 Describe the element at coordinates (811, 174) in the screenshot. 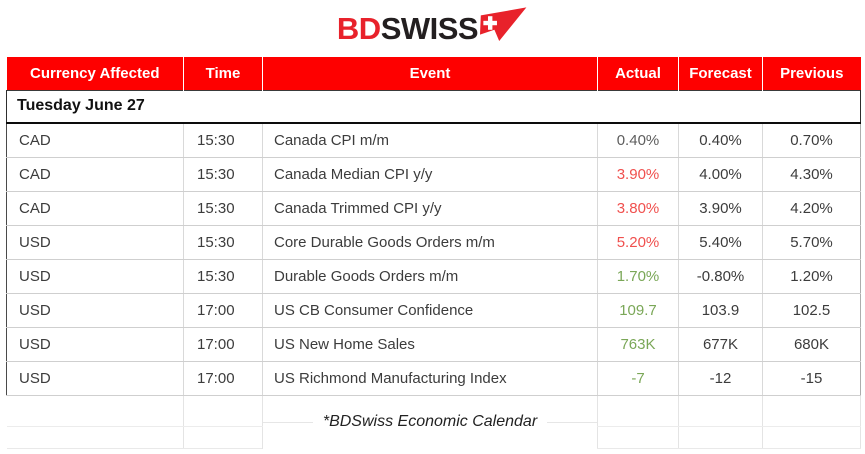

I see `previous-cell: 4.30%` at that location.